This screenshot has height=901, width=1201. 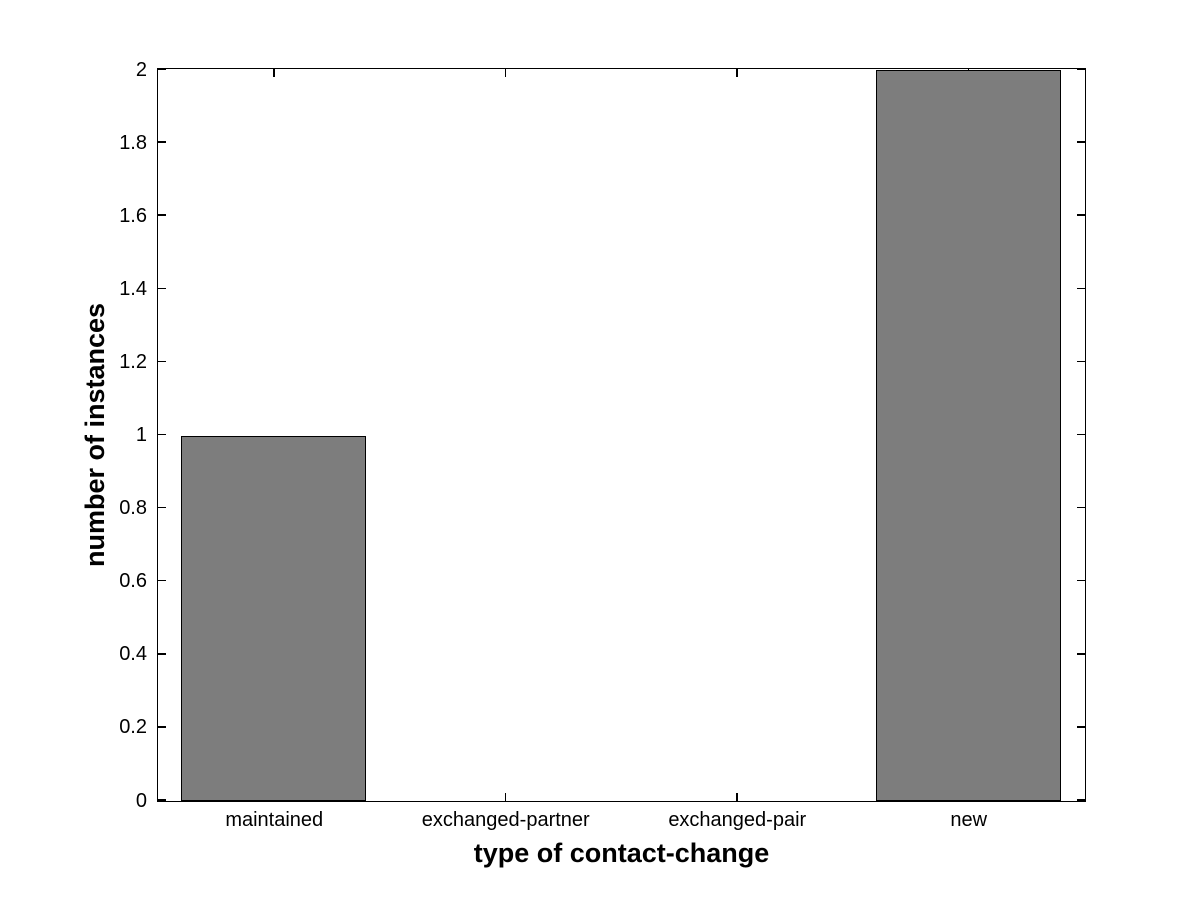 What do you see at coordinates (133, 727) in the screenshot?
I see `y-tick-label: 0.2` at bounding box center [133, 727].